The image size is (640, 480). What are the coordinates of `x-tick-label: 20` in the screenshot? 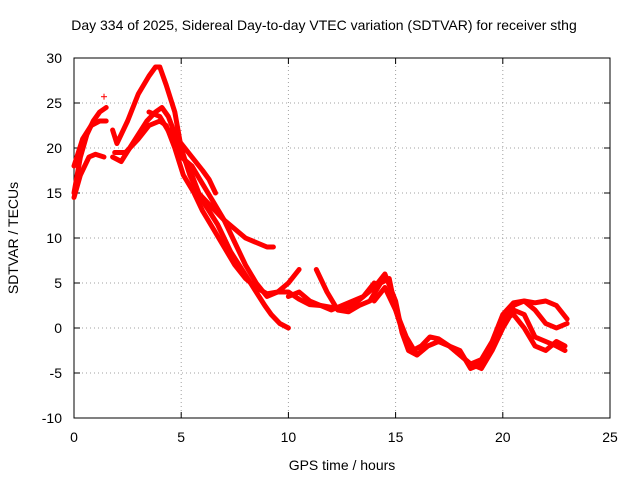 It's located at (503, 437).